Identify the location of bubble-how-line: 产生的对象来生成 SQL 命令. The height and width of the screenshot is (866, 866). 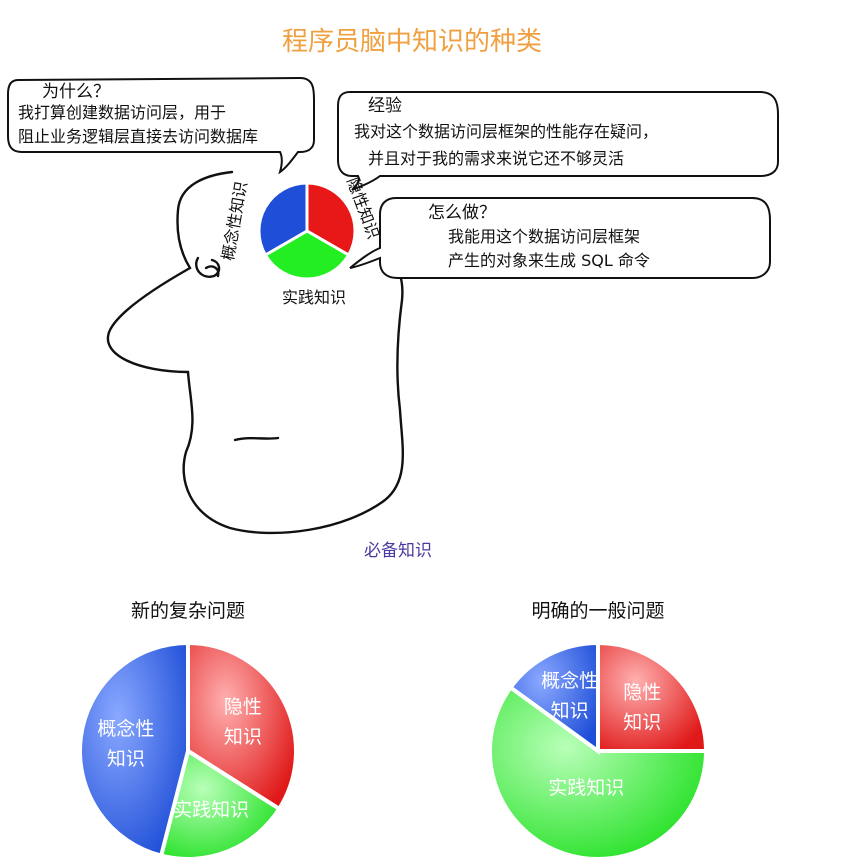
(549, 260).